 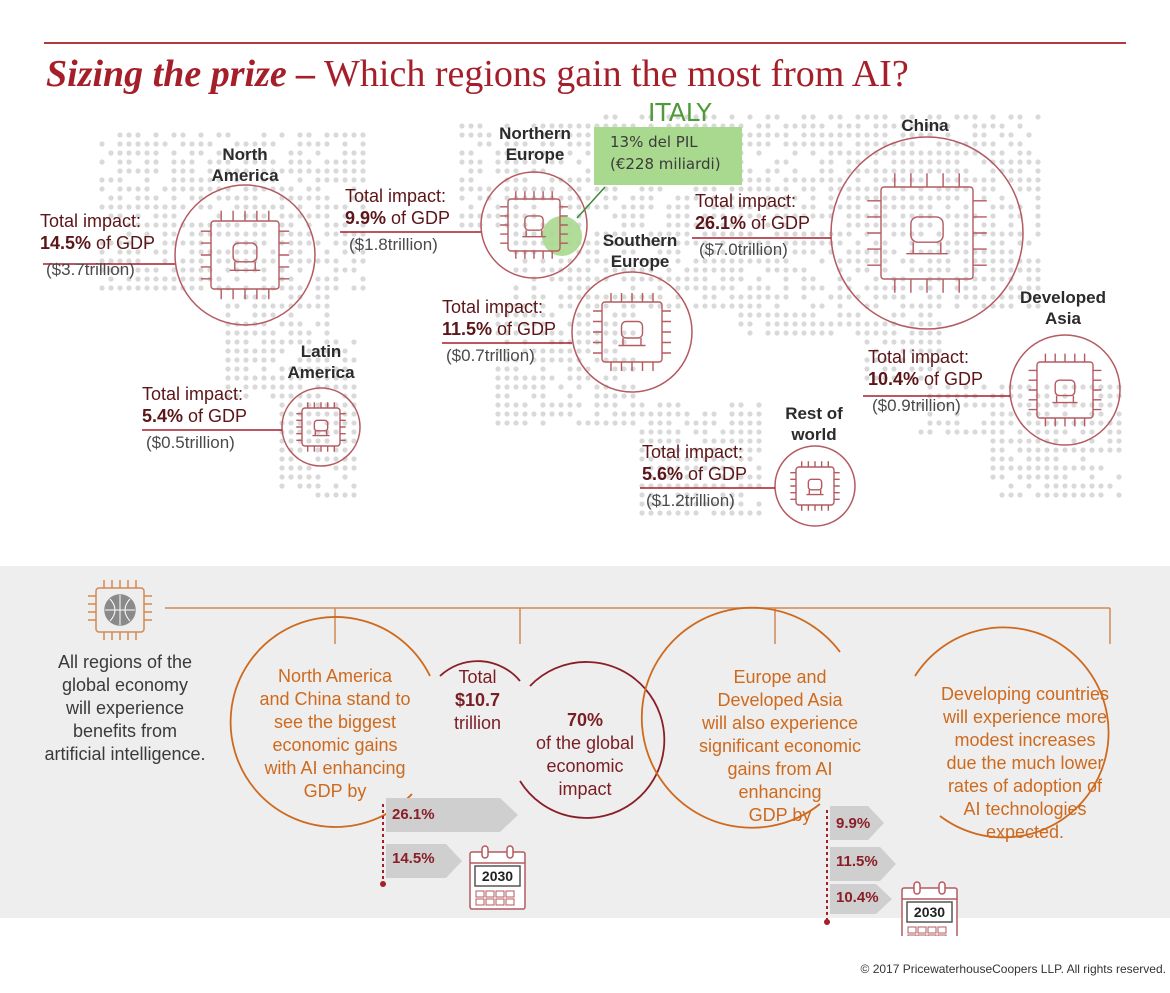 I want to click on impact-gdp: 5.6% of GDP, so click(x=694, y=474).